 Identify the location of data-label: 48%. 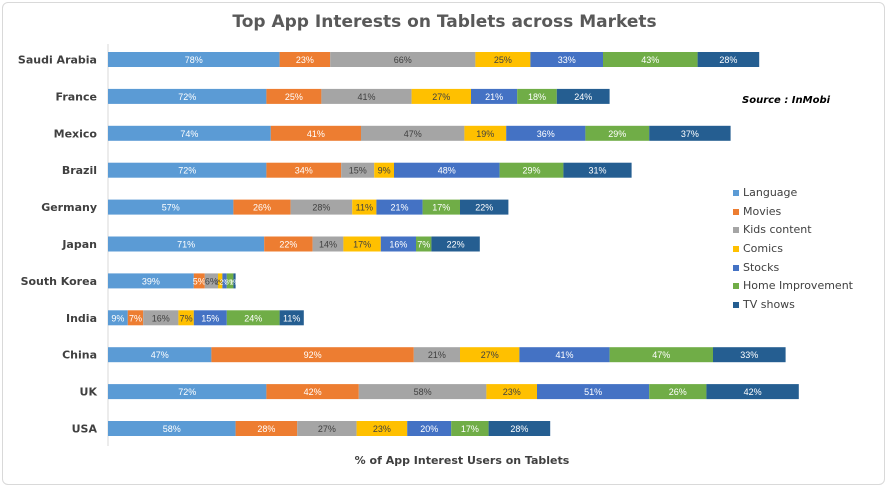
(447, 171).